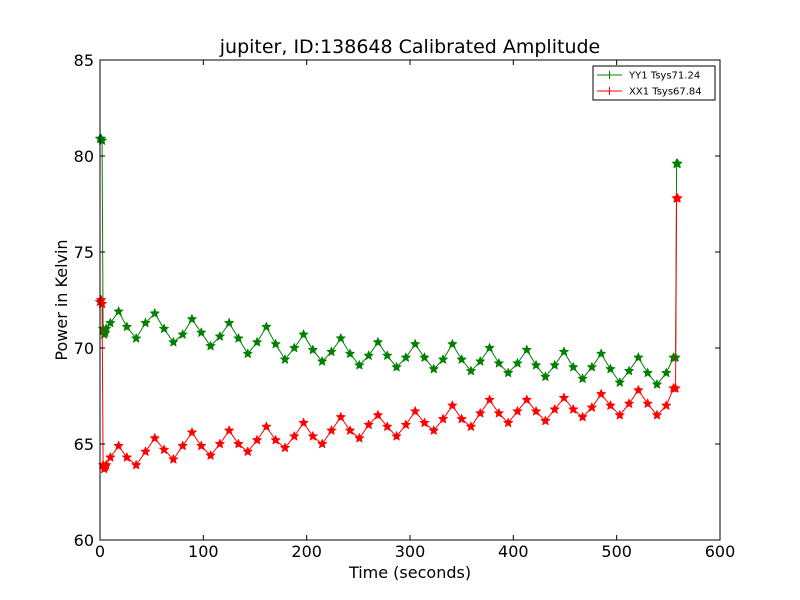  What do you see at coordinates (616, 551) in the screenshot?
I see `x-tick-label-5: 500` at bounding box center [616, 551].